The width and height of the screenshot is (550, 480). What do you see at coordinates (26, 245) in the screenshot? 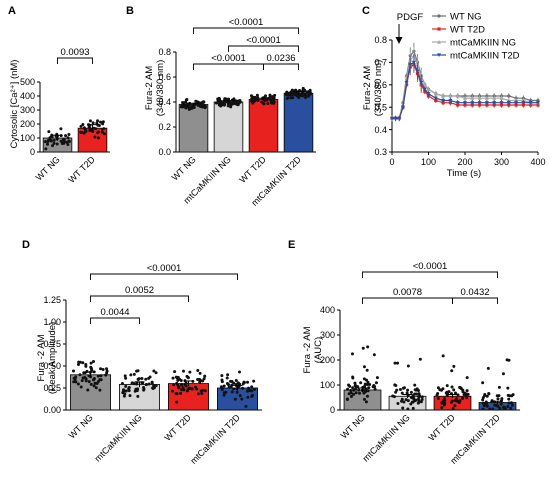
I see `panel-letter-d: D` at bounding box center [26, 245].